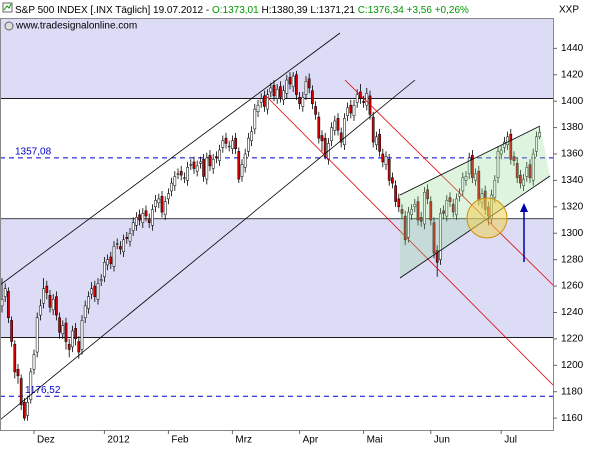  Describe the element at coordinates (235, 10) in the screenshot. I see `quote-open: O:1373,01` at that location.